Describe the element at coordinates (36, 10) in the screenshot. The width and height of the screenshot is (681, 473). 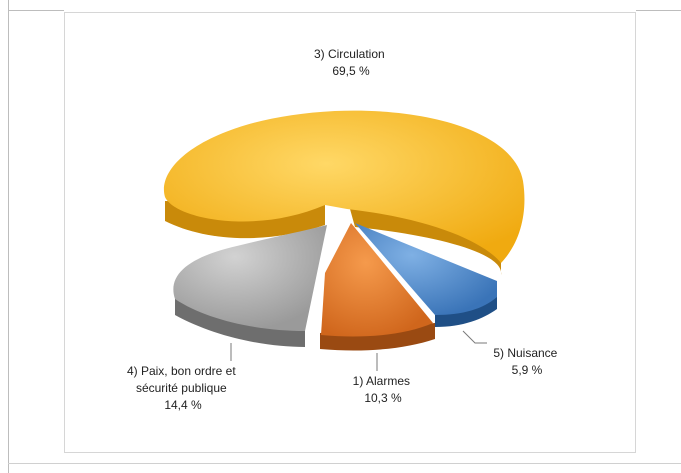
I see `top-rule-left` at that location.